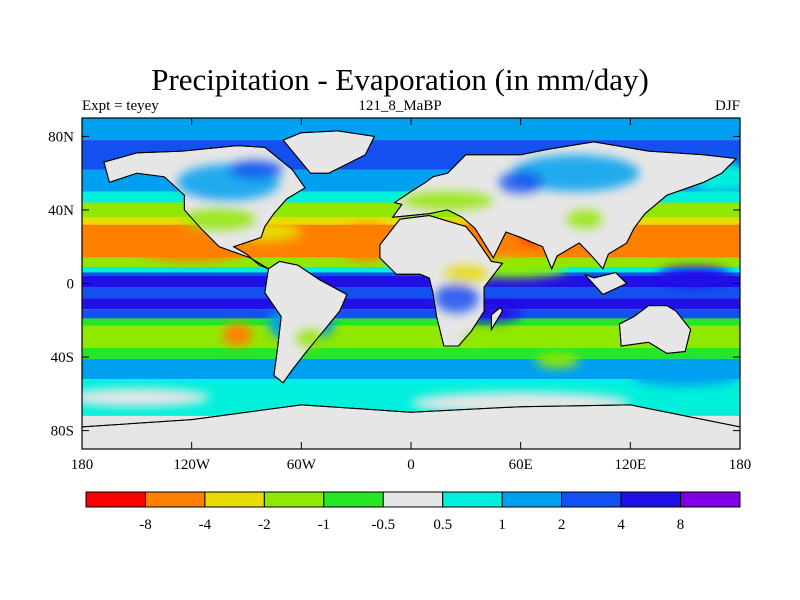  I want to click on chart-title: Precipitation - Evaporation (in mm/day), so click(400, 79).